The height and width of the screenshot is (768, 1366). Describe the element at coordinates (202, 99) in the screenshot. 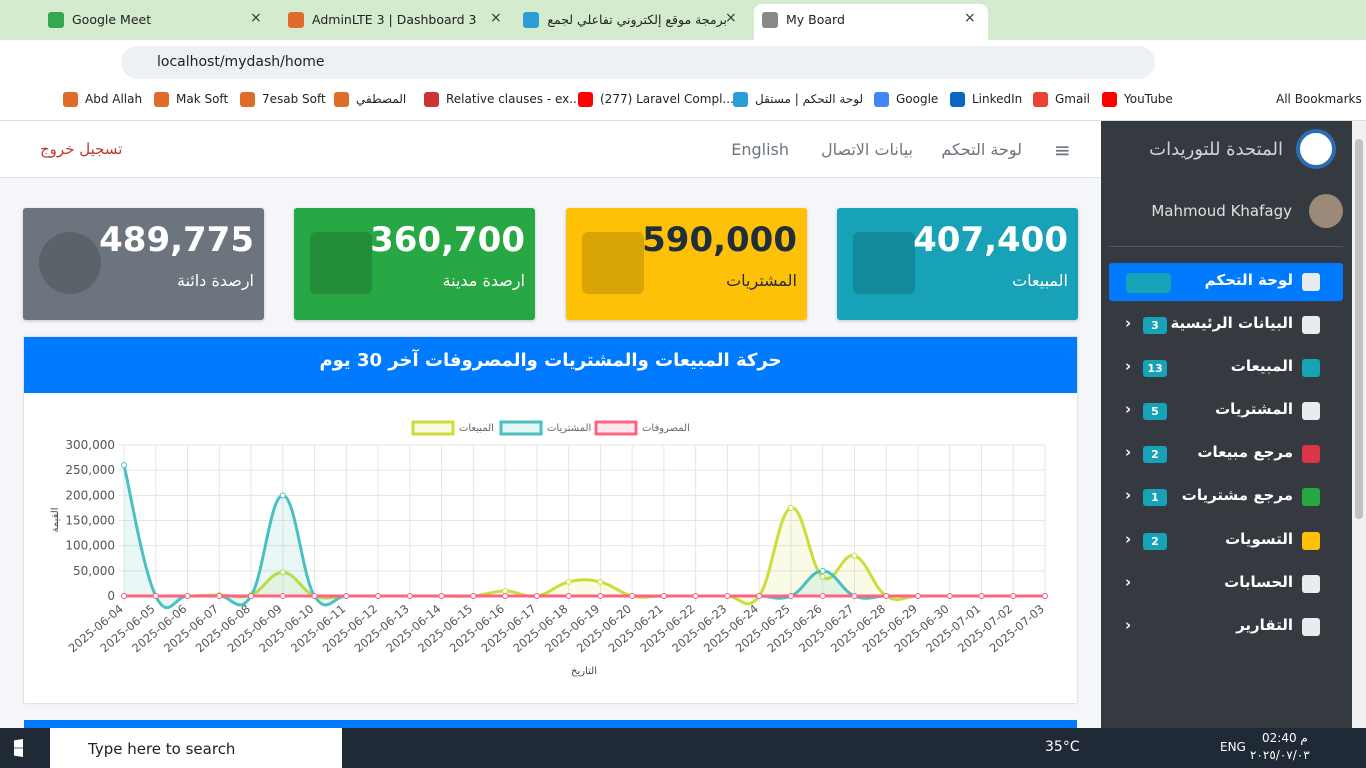

I see `bookmark: Mak Soft` at that location.